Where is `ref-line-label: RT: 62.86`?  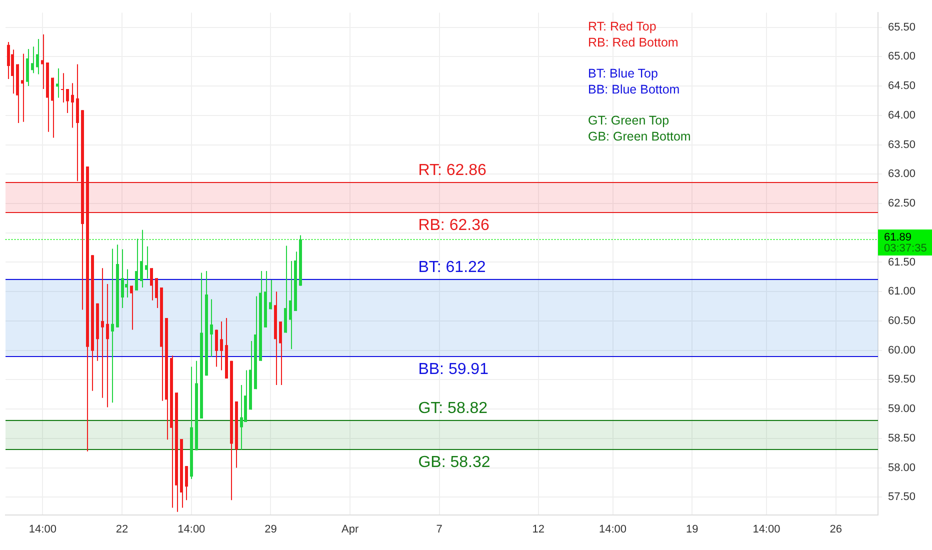 ref-line-label: RT: 62.86 is located at coordinates (452, 170).